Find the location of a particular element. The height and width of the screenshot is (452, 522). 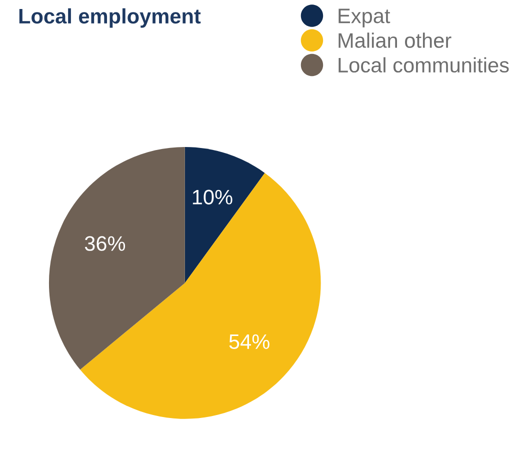

chart-title: Local employment is located at coordinates (110, 18).